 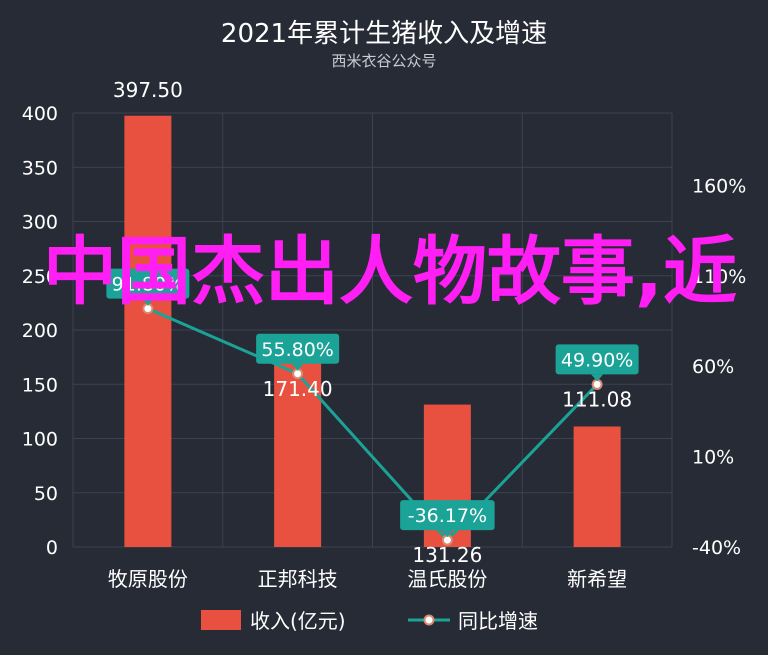 I want to click on left-axis-tick-label: 0, so click(x=52, y=548).